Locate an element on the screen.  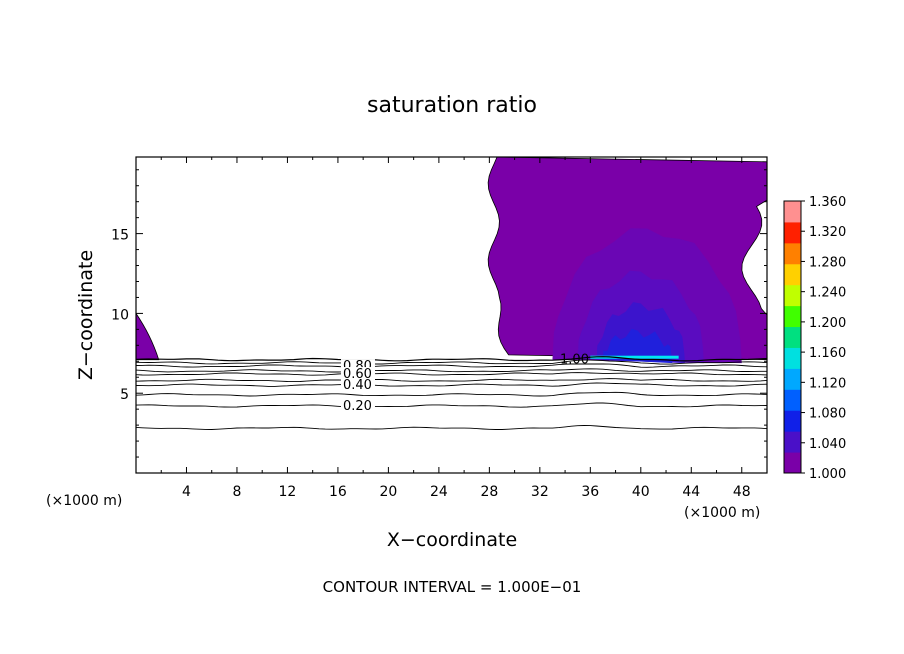
x-tick-label: 20 is located at coordinates (388, 492).